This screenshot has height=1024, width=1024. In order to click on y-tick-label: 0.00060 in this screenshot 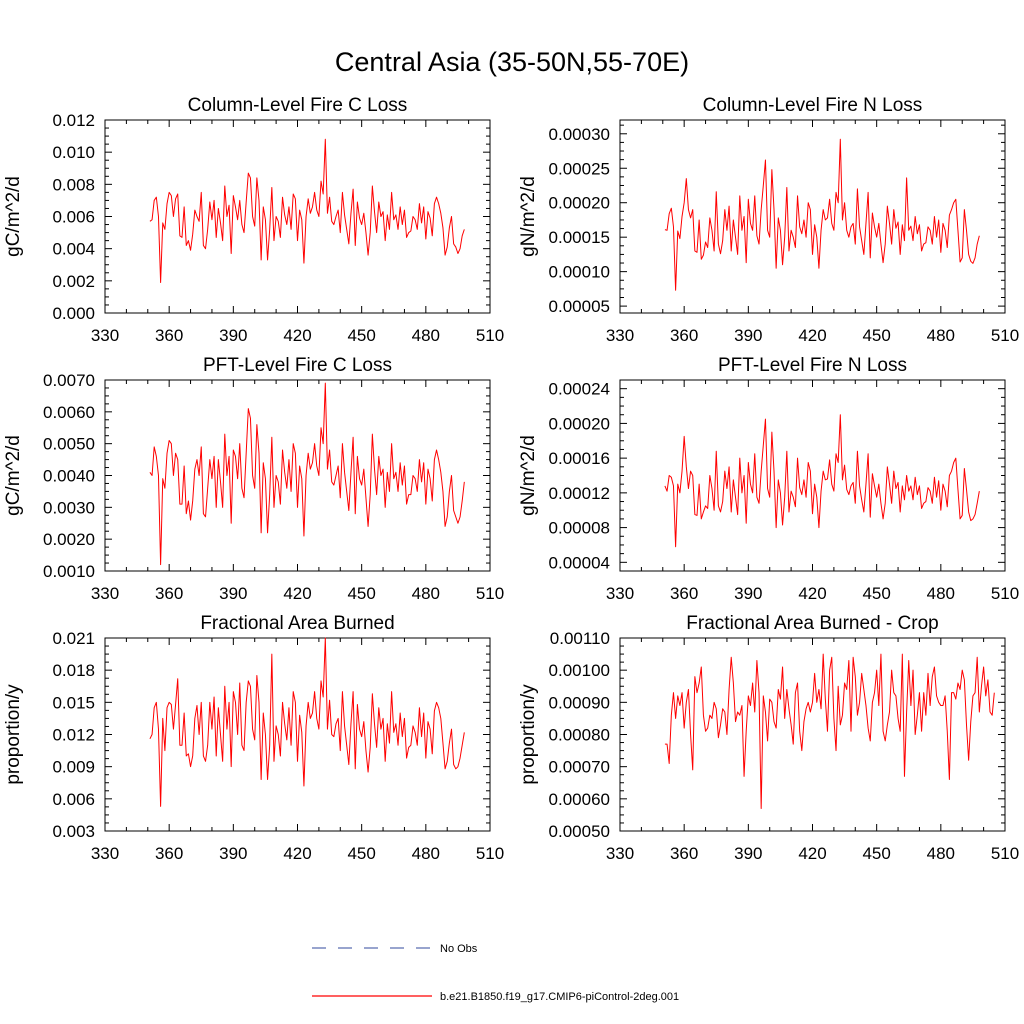, I will do `click(579, 799)`.